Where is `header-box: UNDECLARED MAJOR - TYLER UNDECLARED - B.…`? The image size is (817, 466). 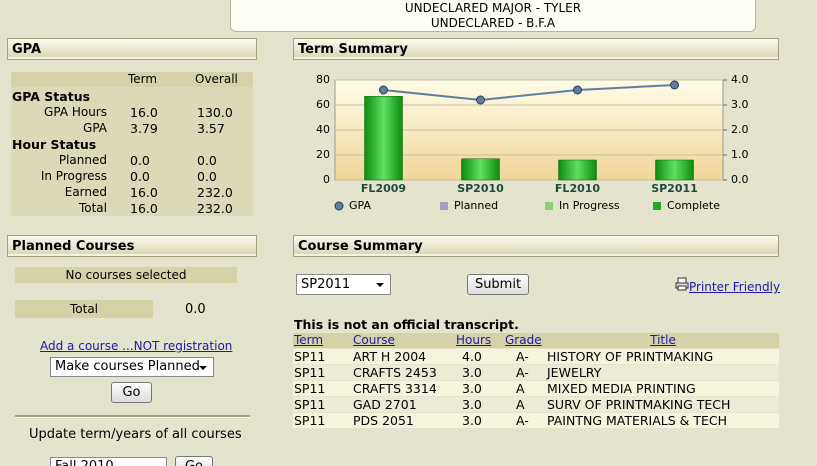
header-box: UNDECLARED MAJOR - TYLER UNDECLARED - B.… is located at coordinates (493, 16).